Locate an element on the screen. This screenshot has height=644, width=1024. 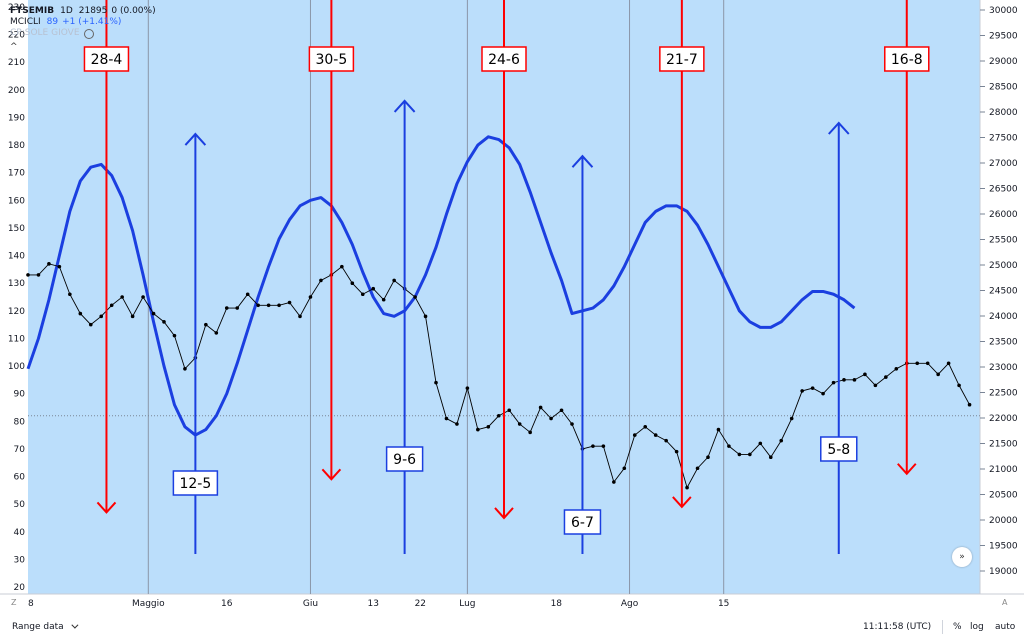
chevron-up-icon: ^ is located at coordinates (14, 47).